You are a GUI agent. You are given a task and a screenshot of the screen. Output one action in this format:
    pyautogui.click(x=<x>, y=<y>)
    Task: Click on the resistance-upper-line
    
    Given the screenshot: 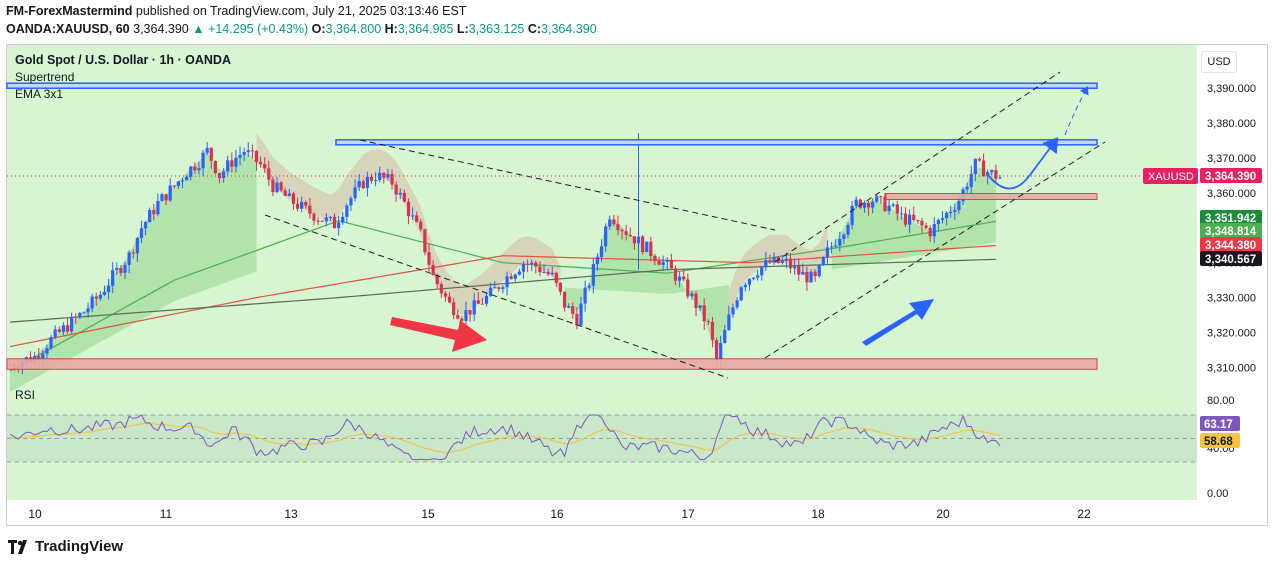 What is the action you would take?
    pyautogui.click(x=552, y=85)
    